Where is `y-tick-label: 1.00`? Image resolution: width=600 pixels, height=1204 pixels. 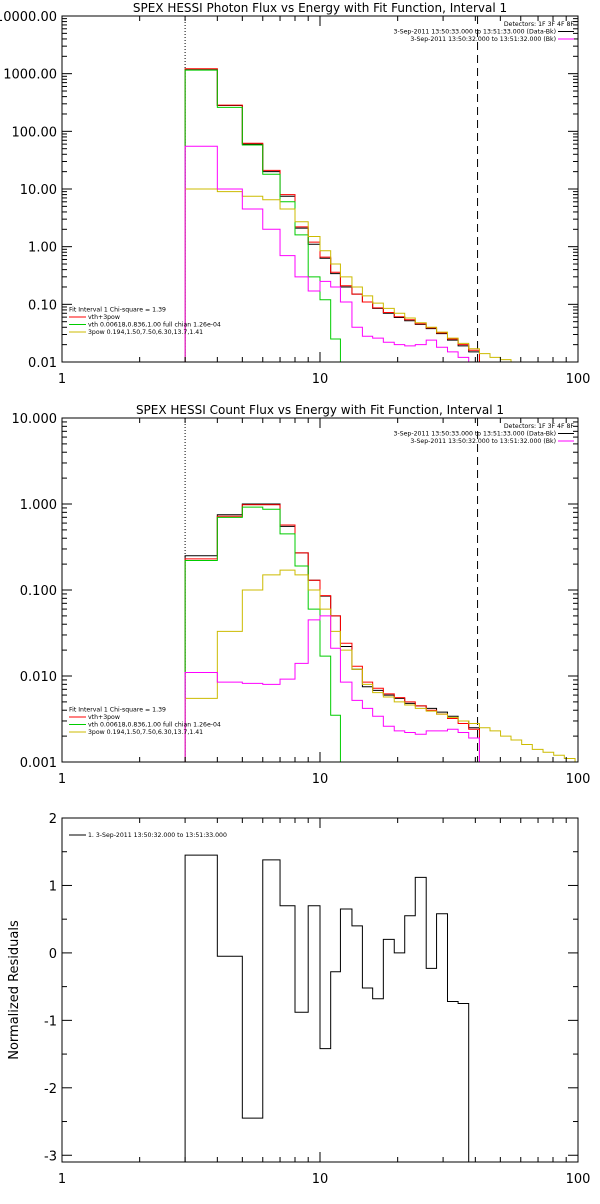 y-tick-label: 1.00 is located at coordinates (42, 248).